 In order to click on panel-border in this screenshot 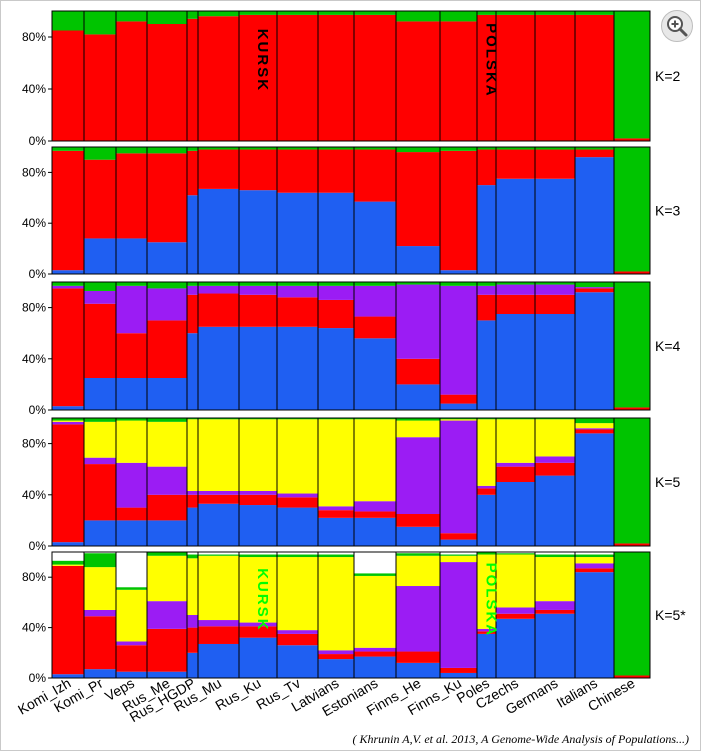, I will do `click(351, 346)`.